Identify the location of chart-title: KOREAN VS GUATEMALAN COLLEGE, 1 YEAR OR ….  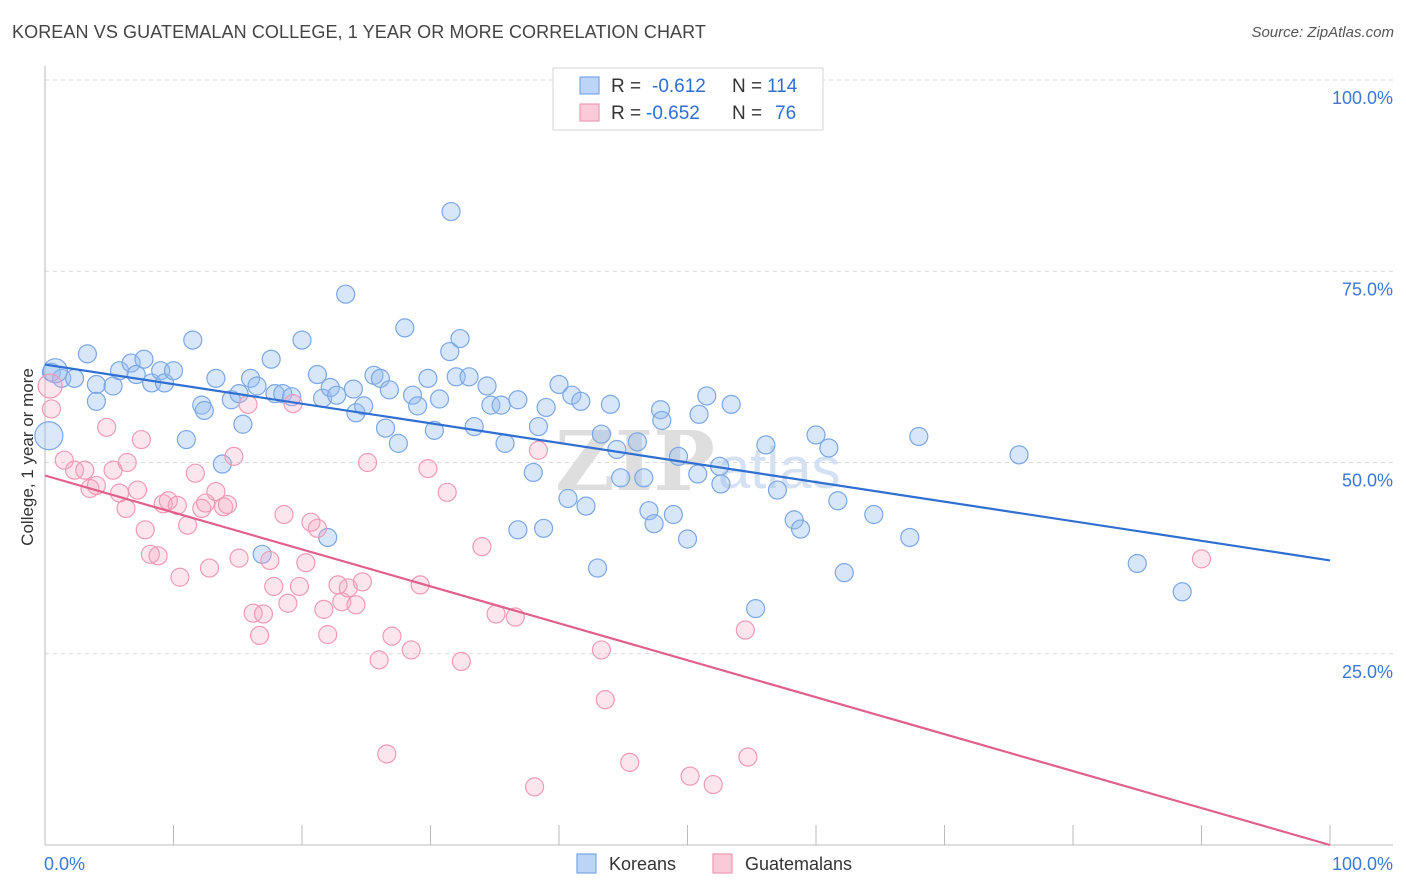
(359, 32).